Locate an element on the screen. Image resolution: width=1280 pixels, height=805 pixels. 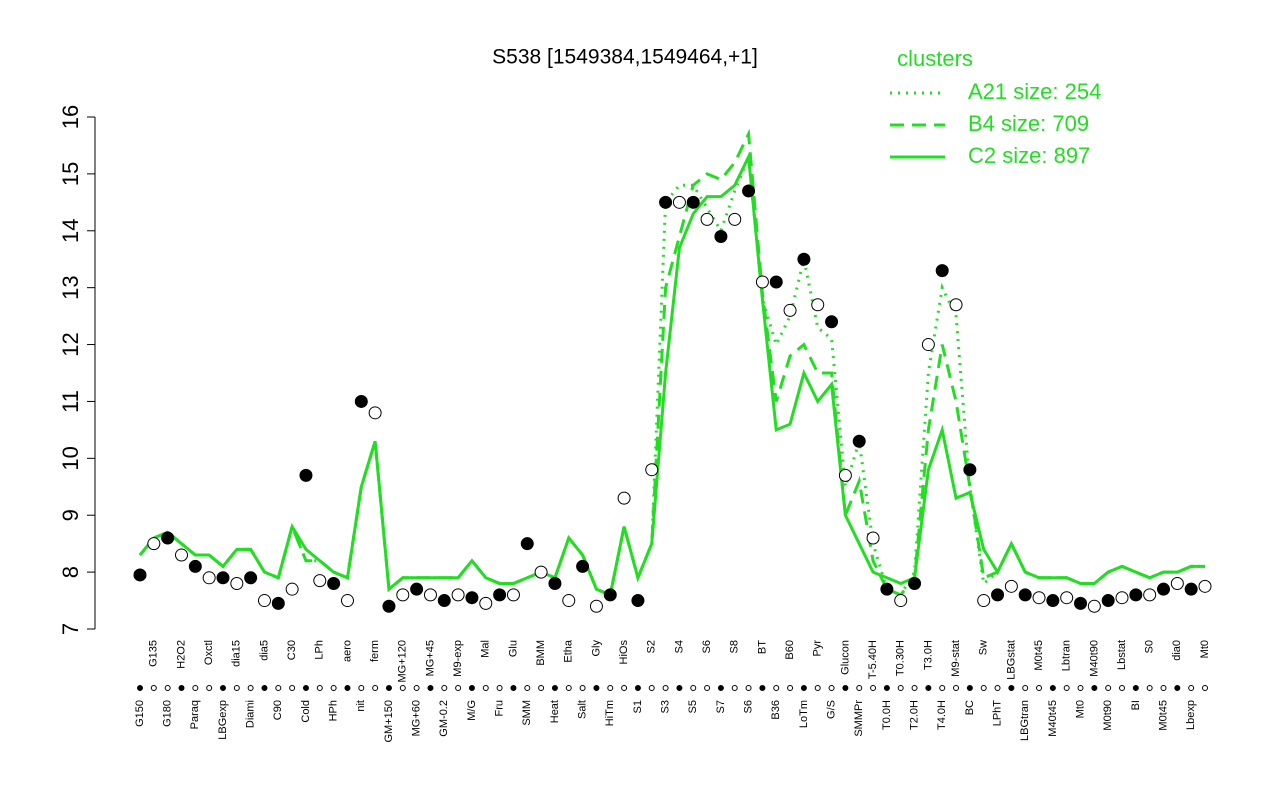
x-tick-label: M0t45 is located at coordinates (1039, 655).